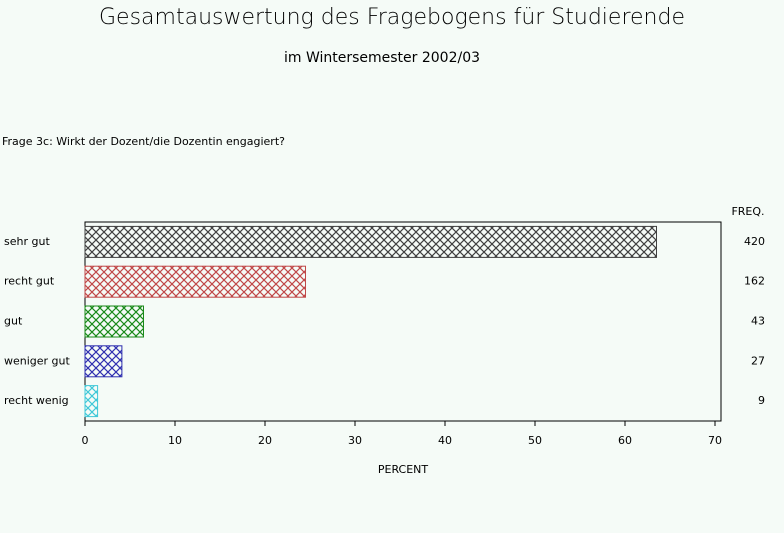 This screenshot has height=533, width=784. What do you see at coordinates (754, 241) in the screenshot?
I see `freq-label: 420` at bounding box center [754, 241].